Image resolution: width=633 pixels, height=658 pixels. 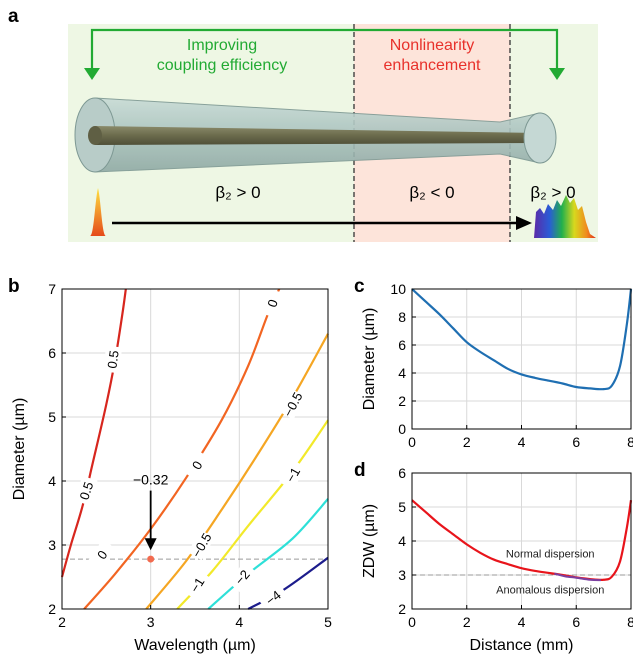 I want to click on y-axis-label: ZDW (µm), so click(x=369, y=541).